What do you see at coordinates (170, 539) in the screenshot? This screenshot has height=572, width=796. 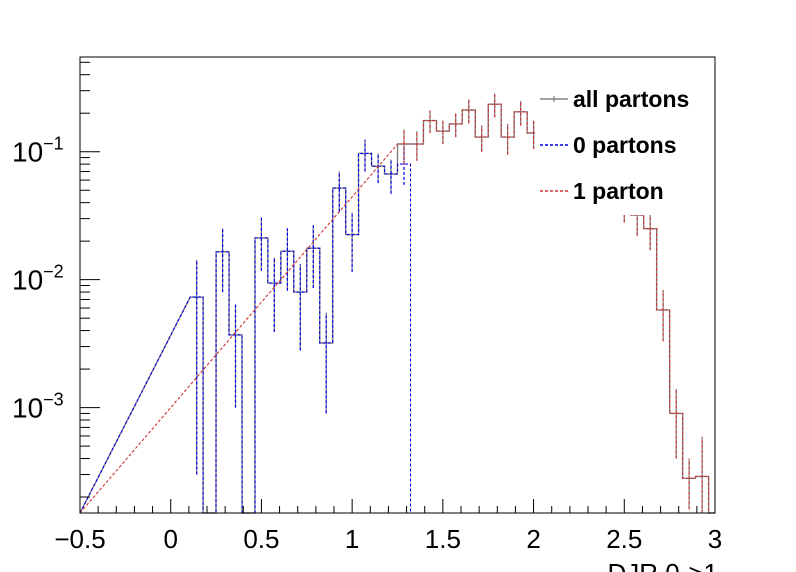 I see `x-tick-label: 0` at bounding box center [170, 539].